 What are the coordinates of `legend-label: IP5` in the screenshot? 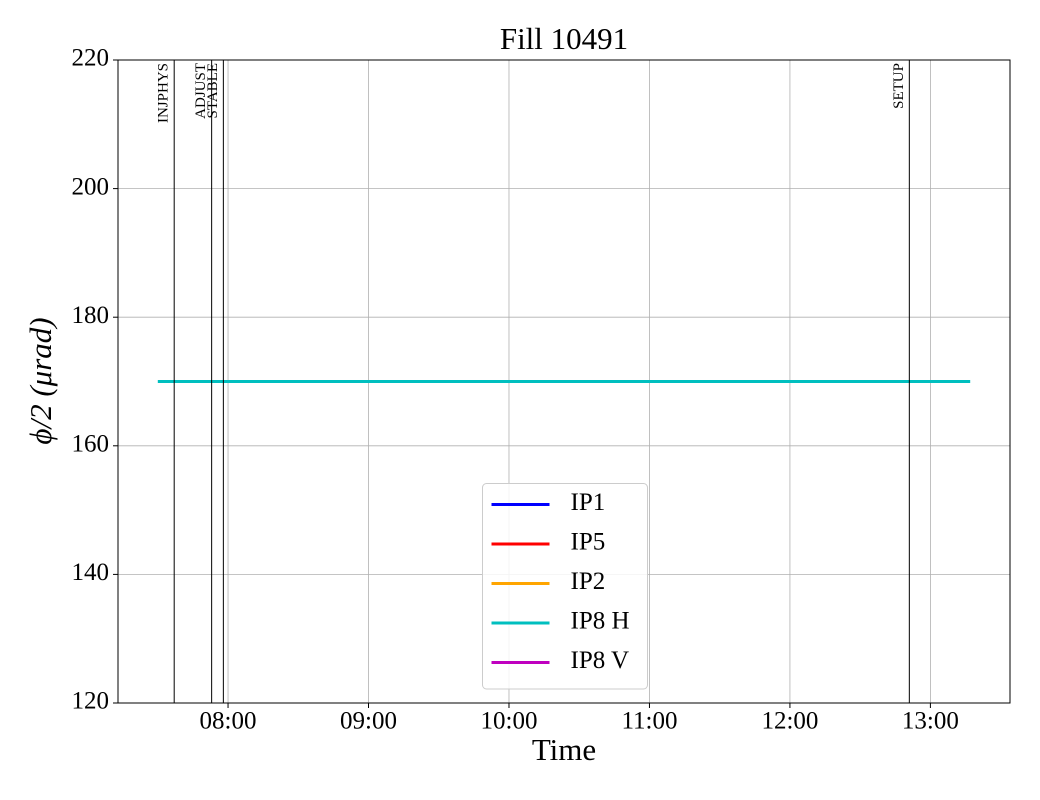 It's located at (588, 542).